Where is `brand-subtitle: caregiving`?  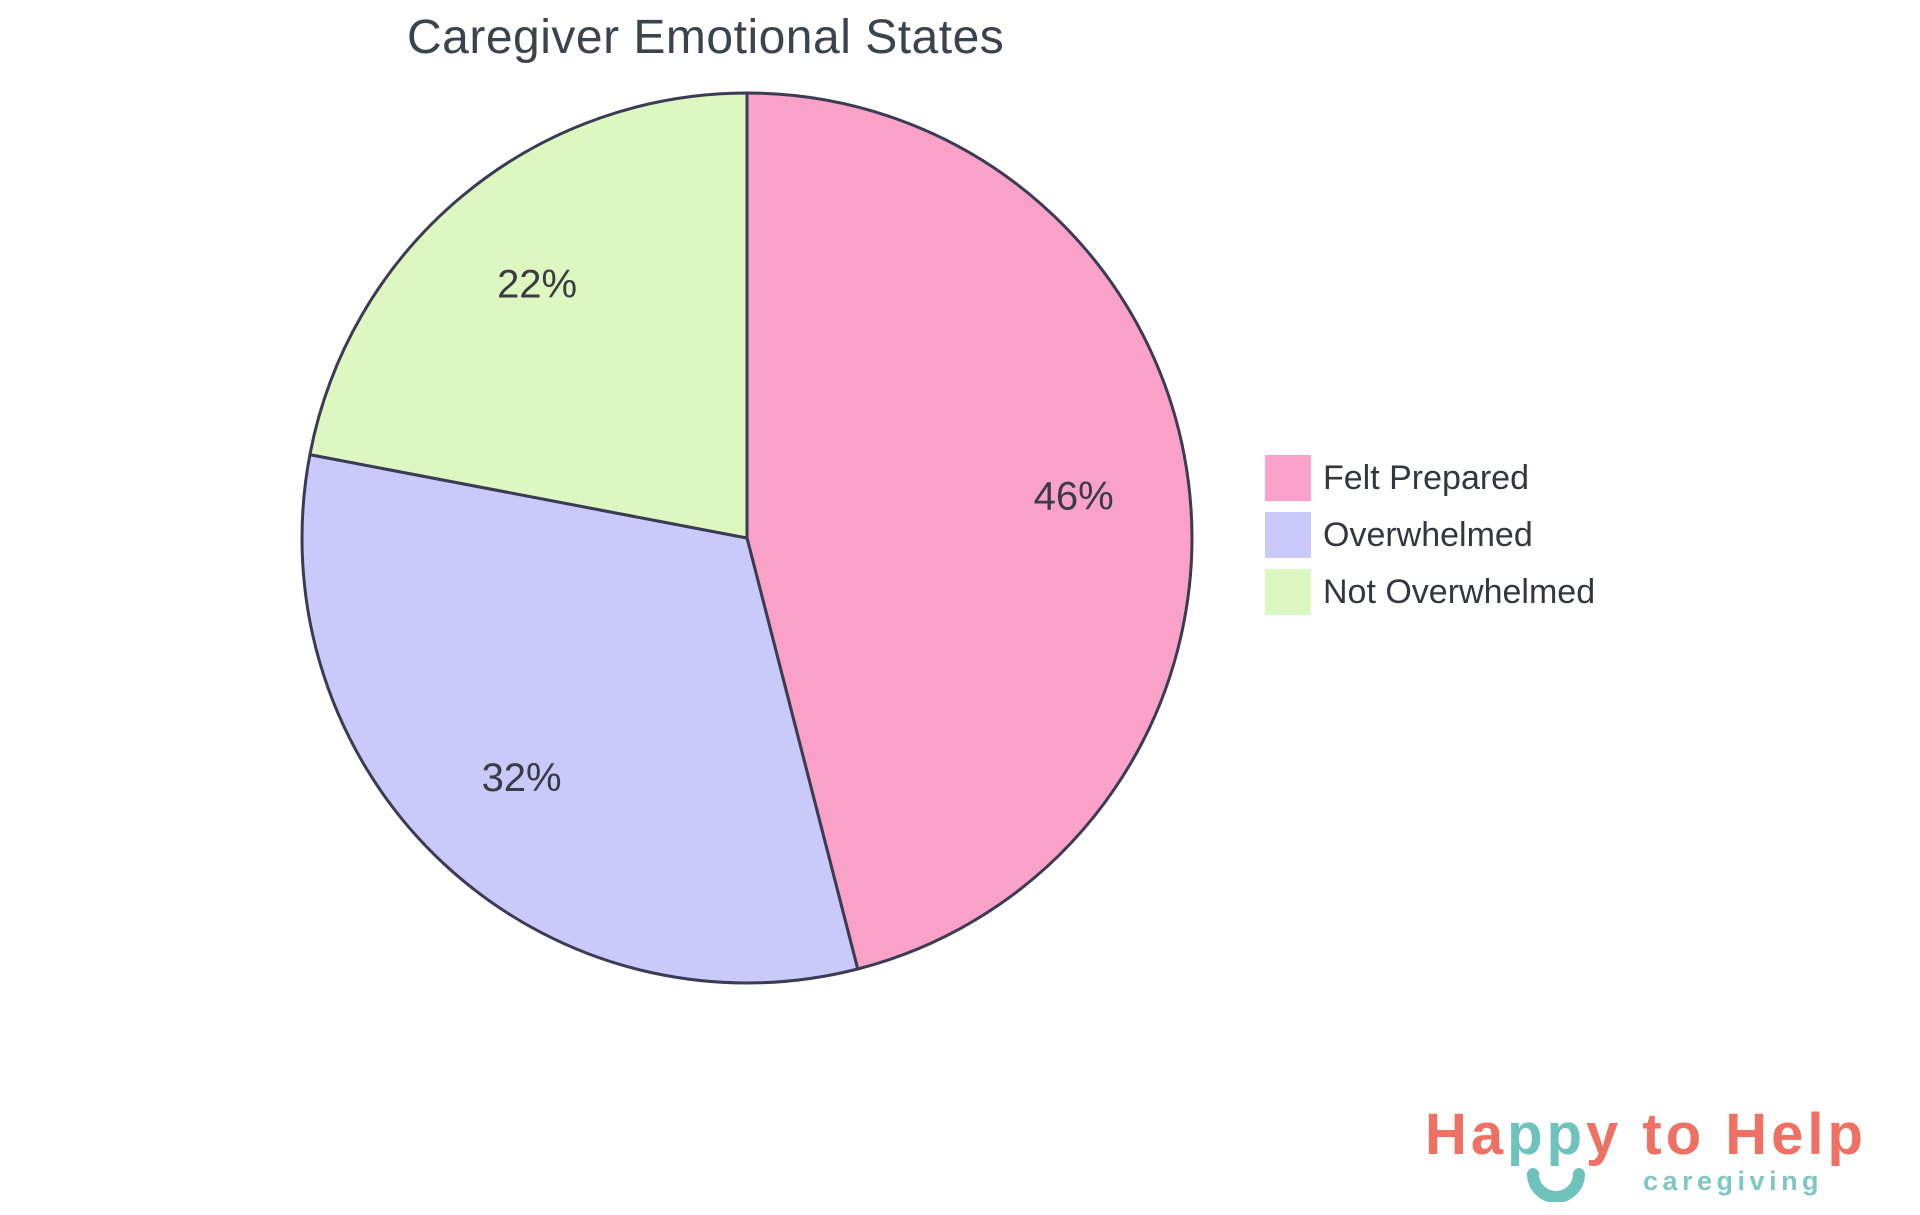
brand-subtitle: caregiving is located at coordinates (1733, 1181).